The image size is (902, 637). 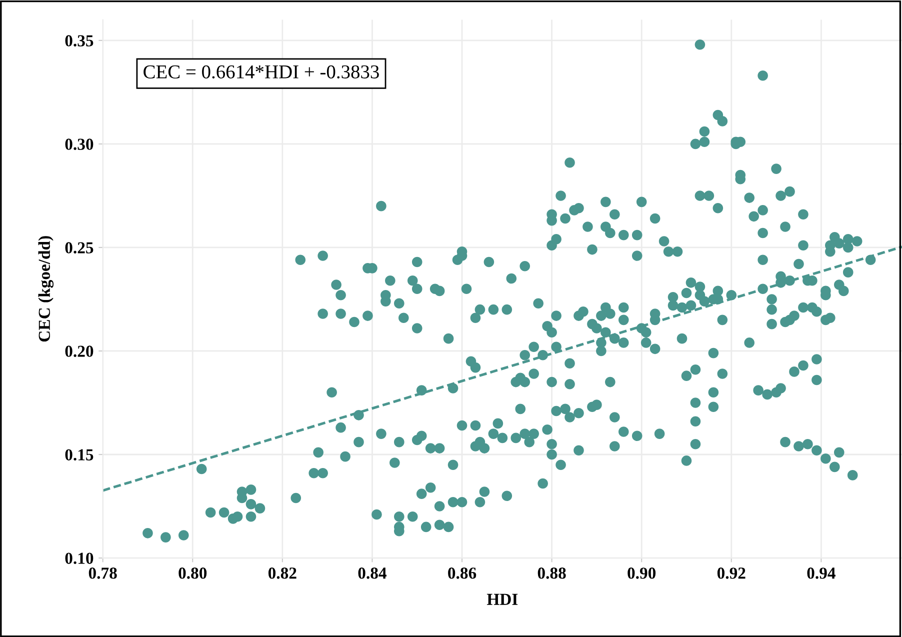 What do you see at coordinates (102, 573) in the screenshot?
I see `x-tick-label: 0.78` at bounding box center [102, 573].